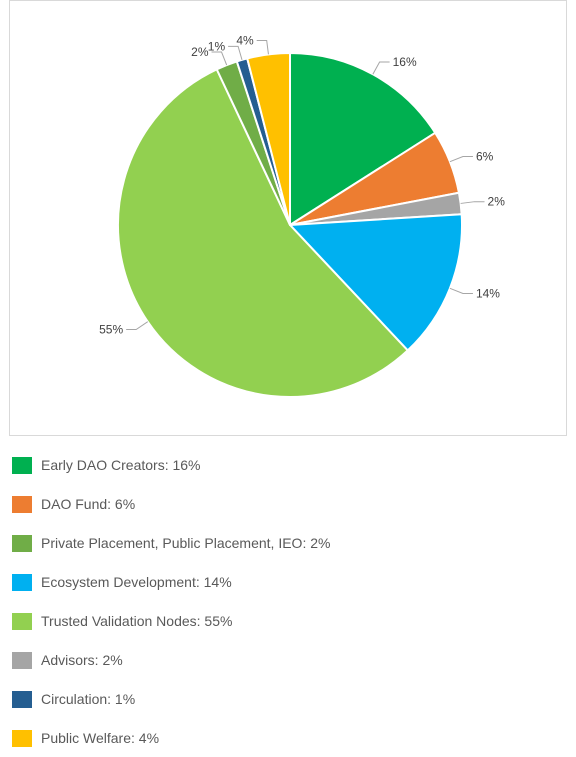 This screenshot has width=576, height=757. I want to click on legend-item-advisors: Advisors: 2%, so click(67, 660).